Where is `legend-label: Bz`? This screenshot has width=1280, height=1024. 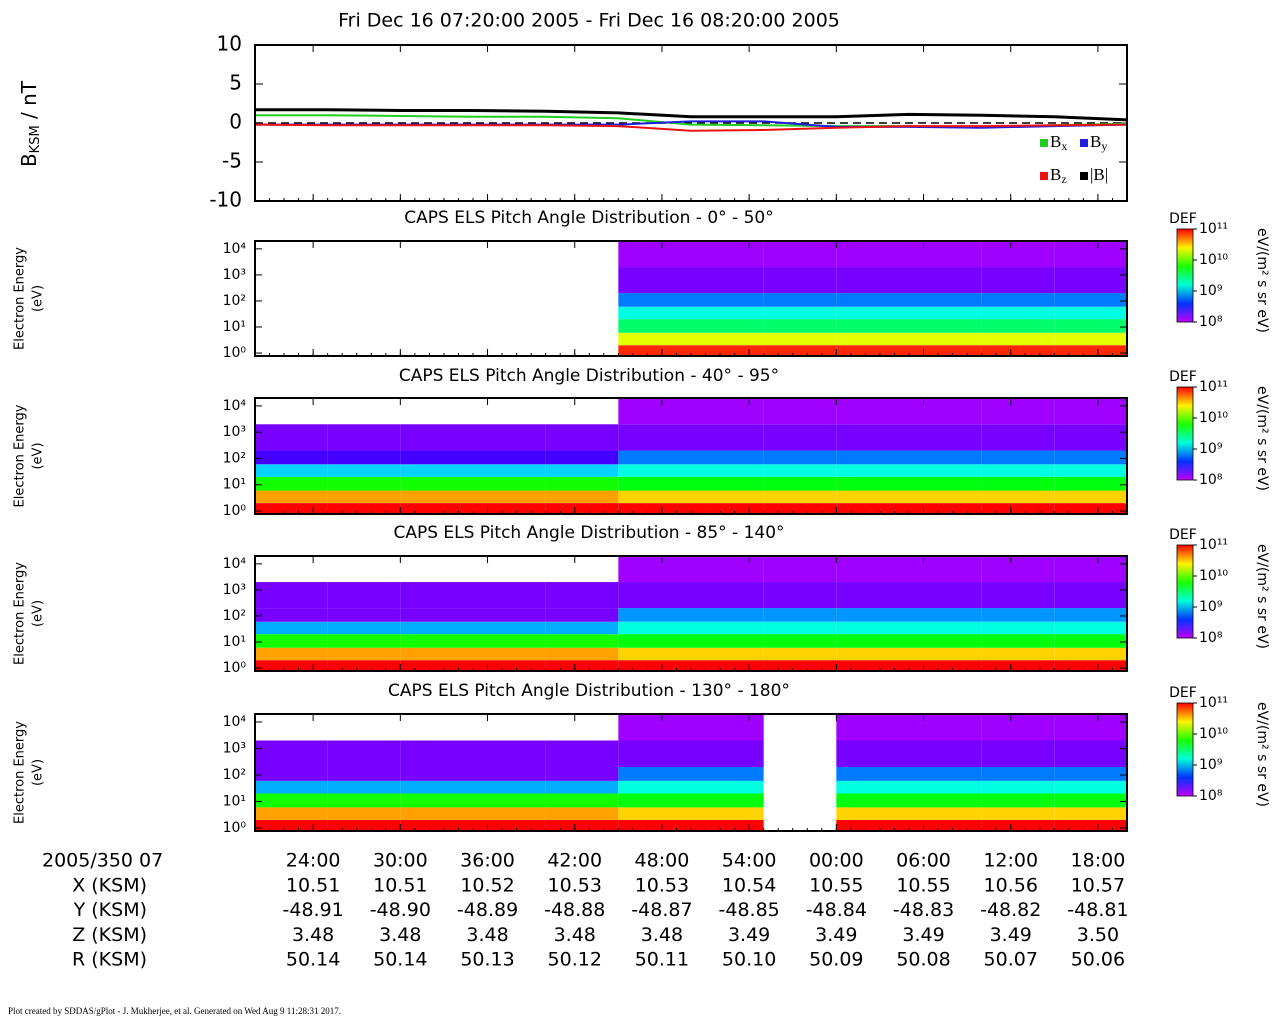 legend-label: Bz is located at coordinates (1058, 175).